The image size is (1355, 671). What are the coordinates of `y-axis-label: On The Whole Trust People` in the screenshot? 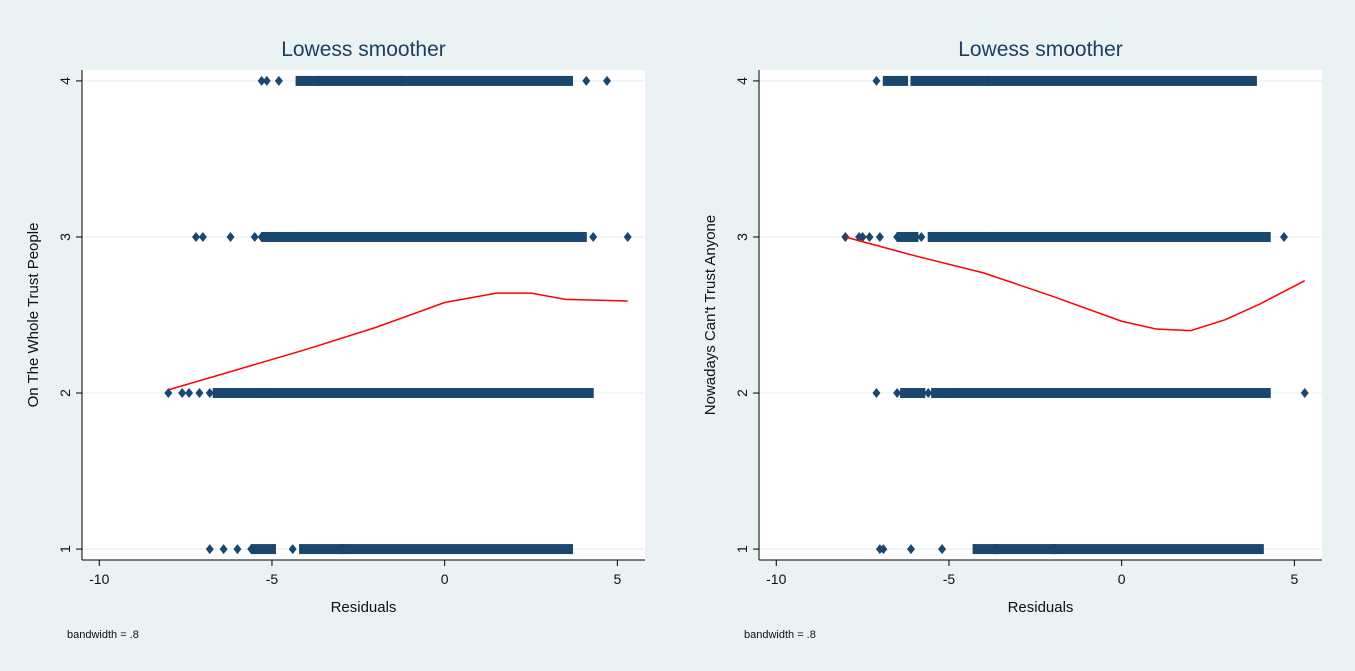 It's located at (33, 315).